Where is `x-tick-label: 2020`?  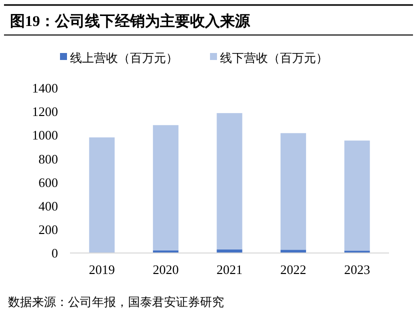
x-tick-label: 2020 is located at coordinates (165, 269).